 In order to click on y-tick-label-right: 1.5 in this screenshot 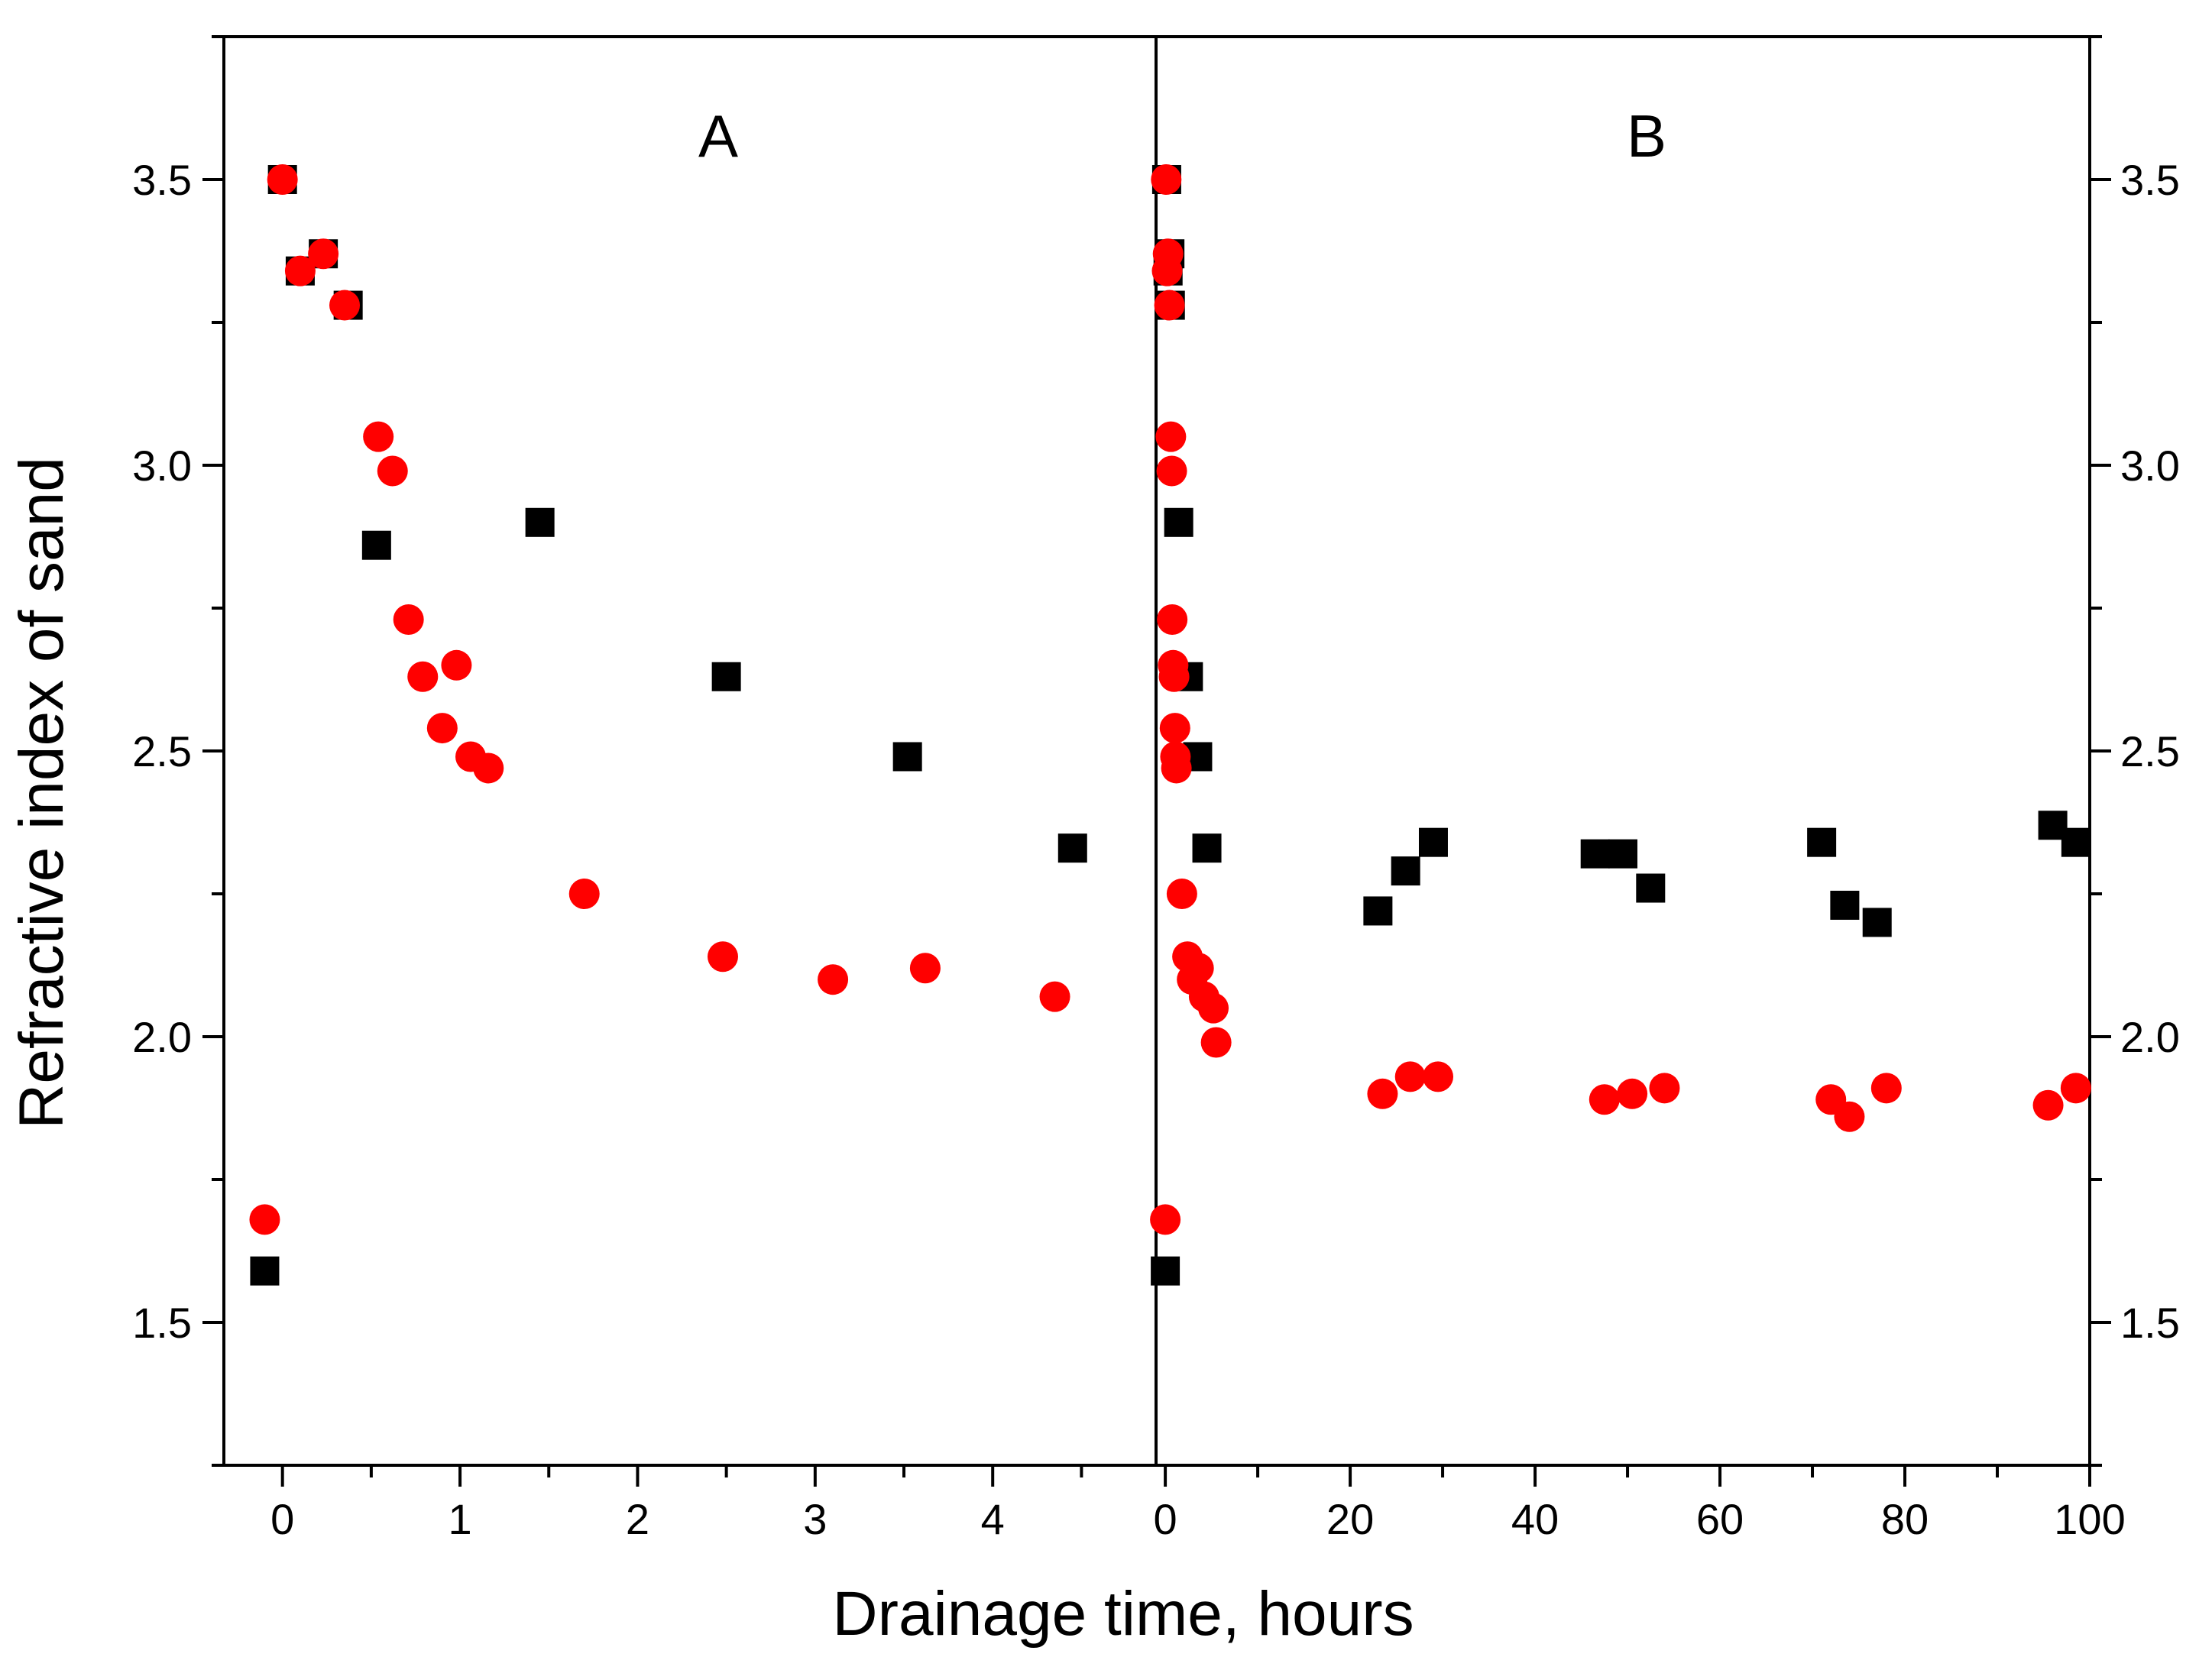, I will do `click(2150, 1323)`.